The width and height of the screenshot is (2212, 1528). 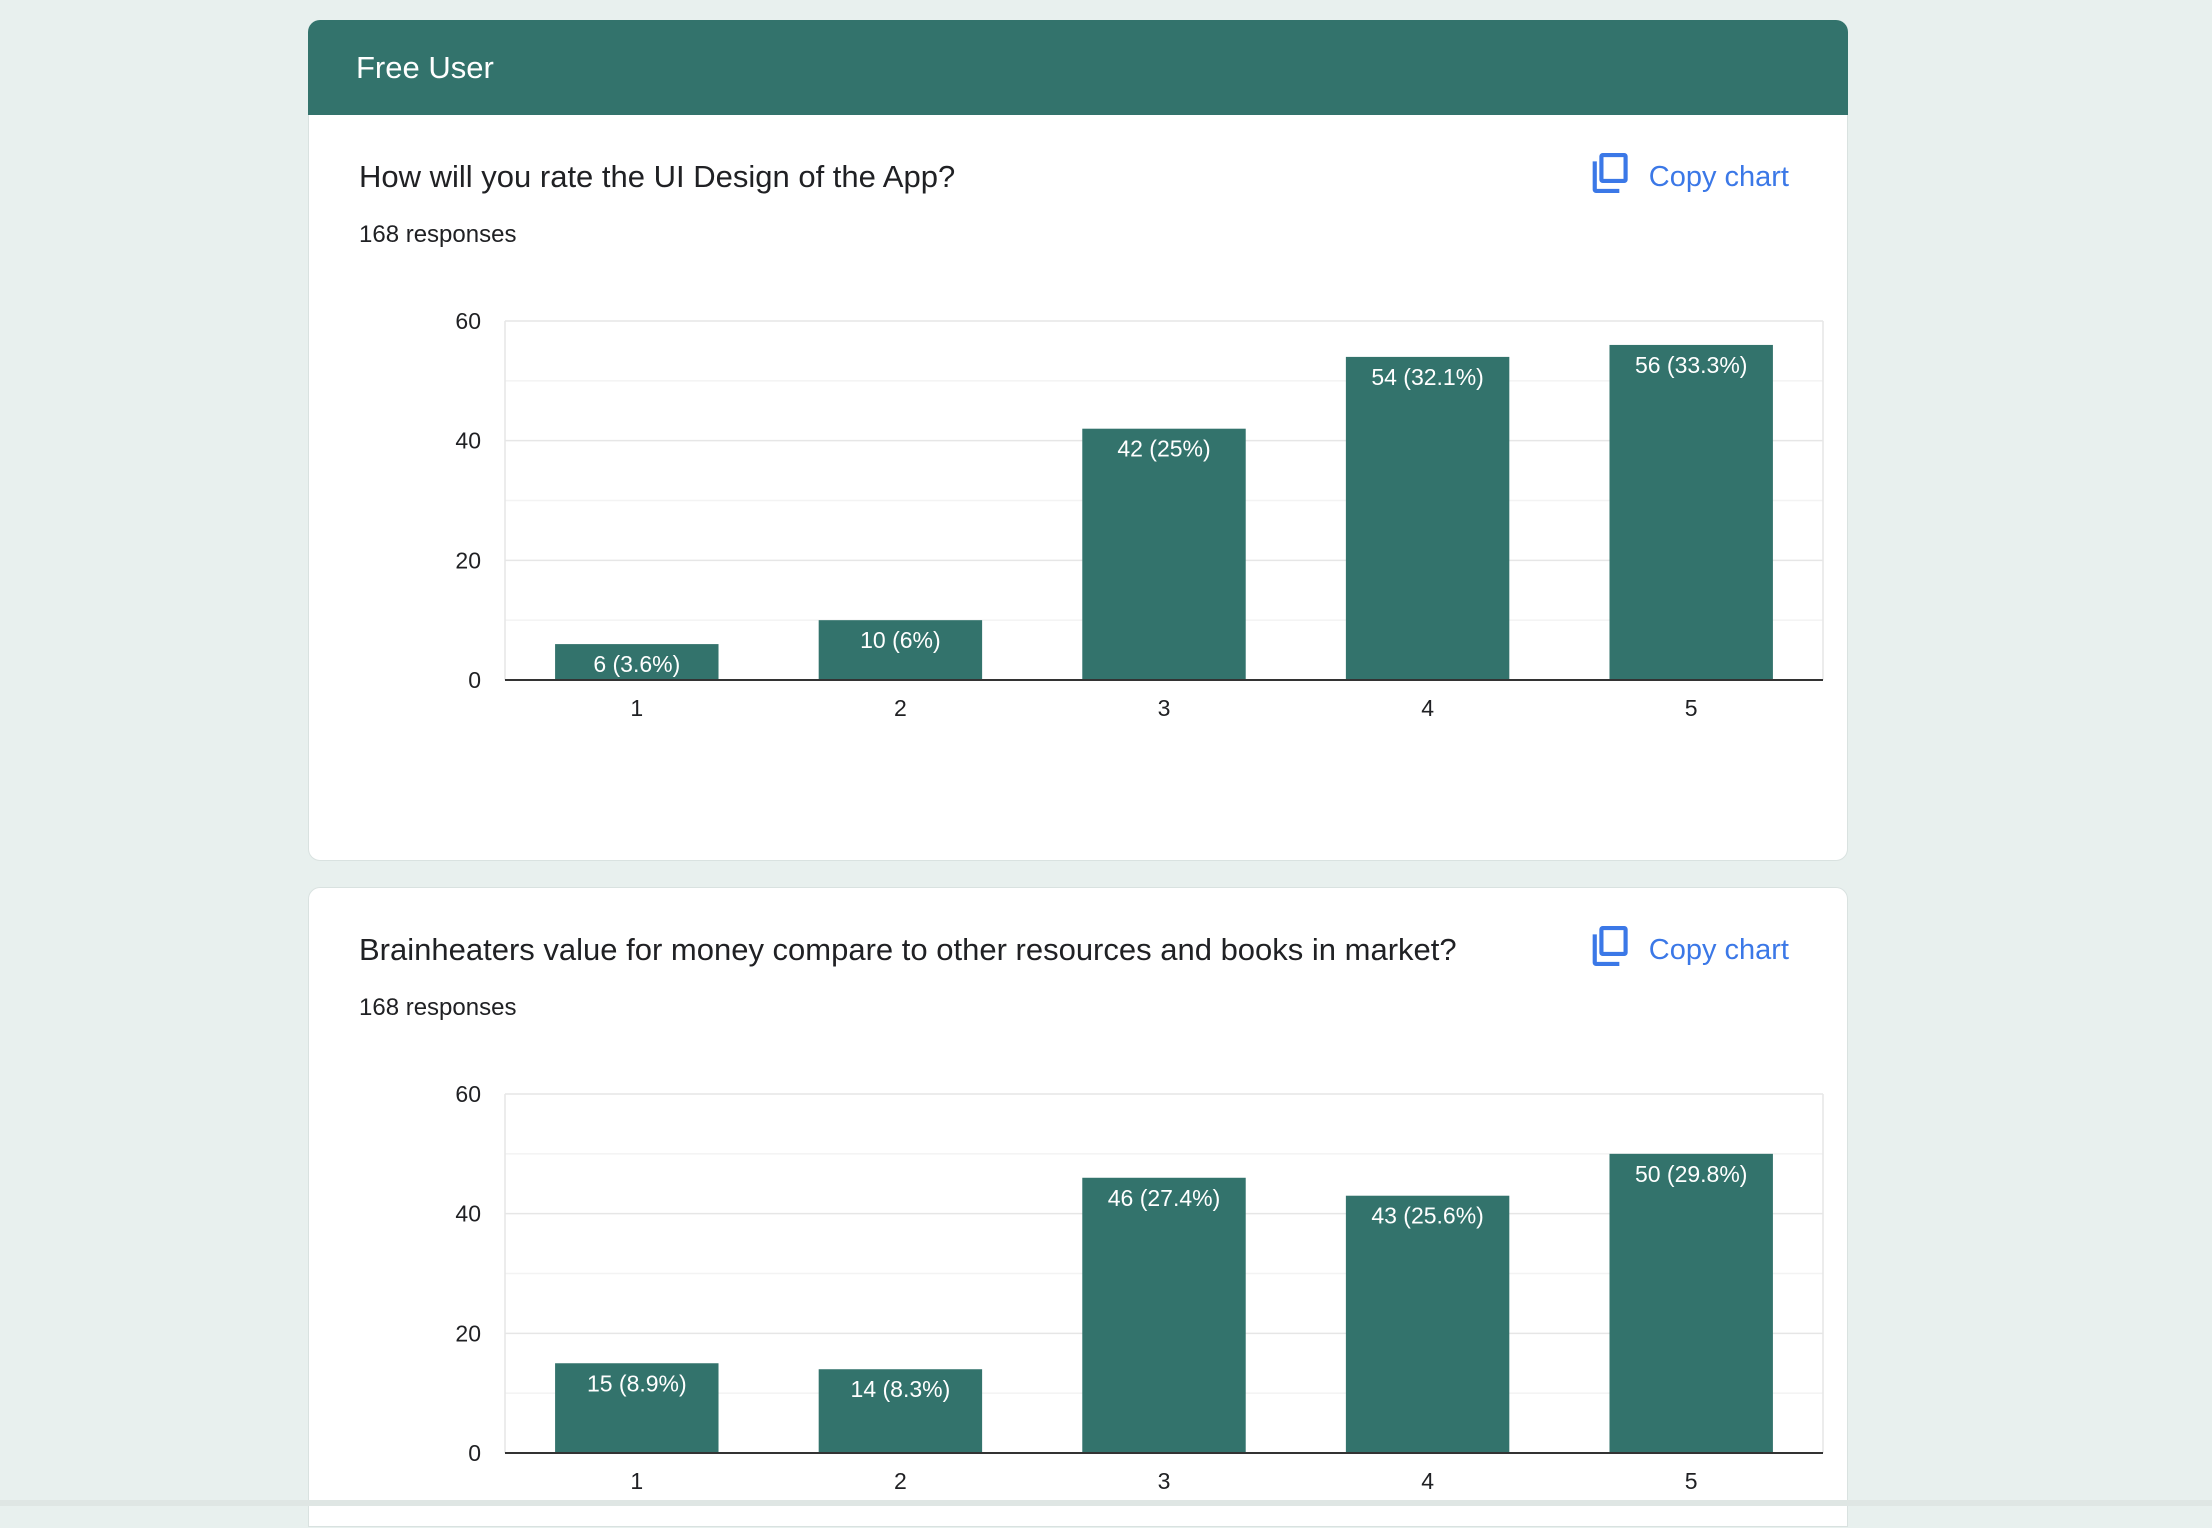 What do you see at coordinates (637, 1383) in the screenshot?
I see `bar-data-label: 15 (8.9%)` at bounding box center [637, 1383].